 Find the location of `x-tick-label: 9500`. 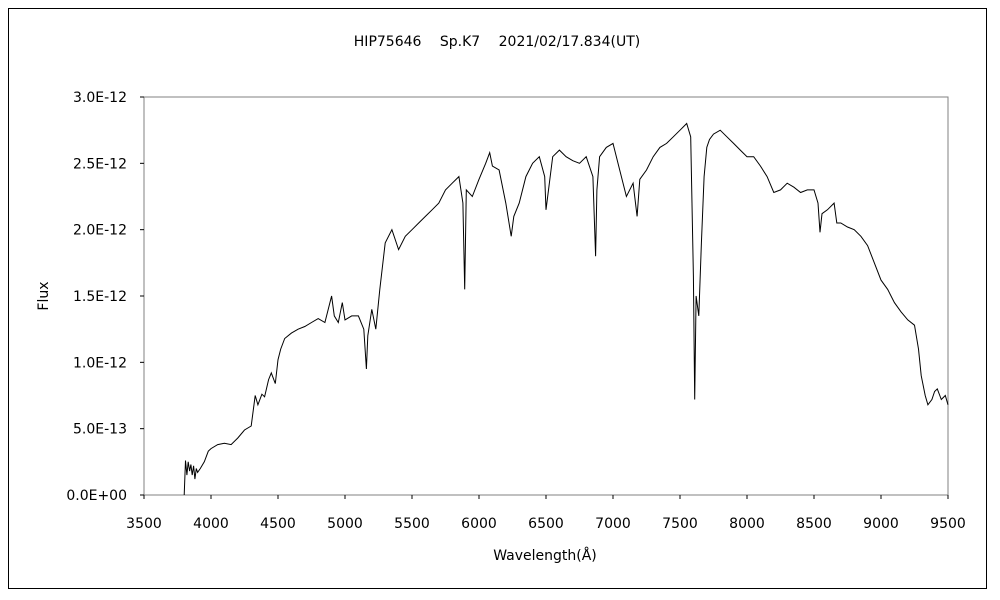

x-tick-label: 9500 is located at coordinates (948, 524).